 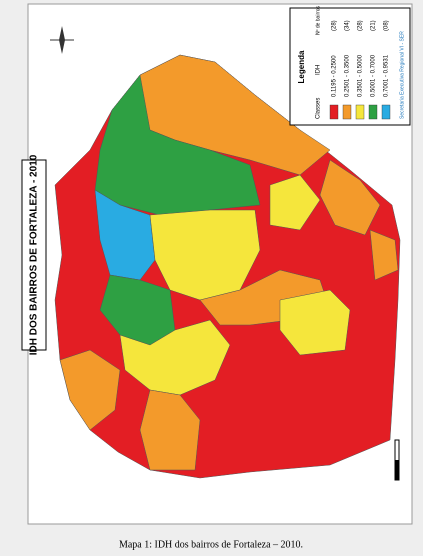 I want to click on legend-range: 0.3501 - 0.5000, so click(x=361, y=75).